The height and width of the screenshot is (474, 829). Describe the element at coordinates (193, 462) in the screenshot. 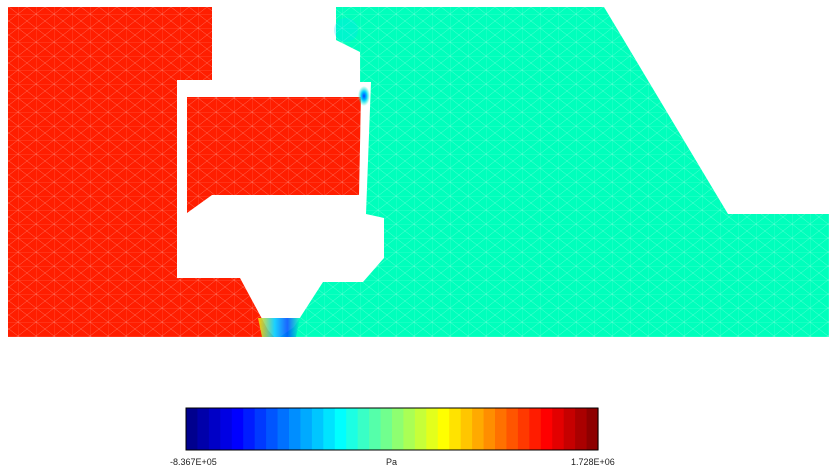

I see `colorbar-min-label: -8.367E+05` at that location.